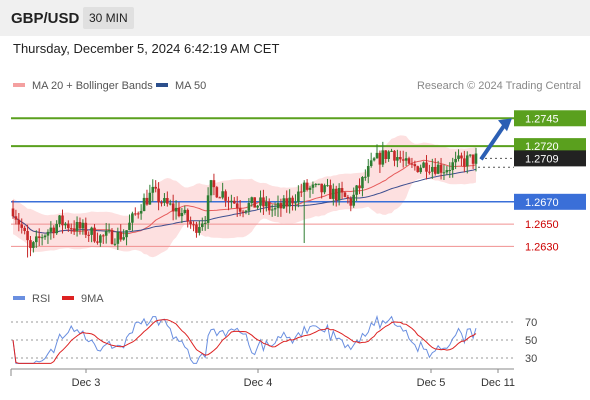  What do you see at coordinates (531, 341) in the screenshot?
I see `rsi-tick-label: 50` at bounding box center [531, 341].